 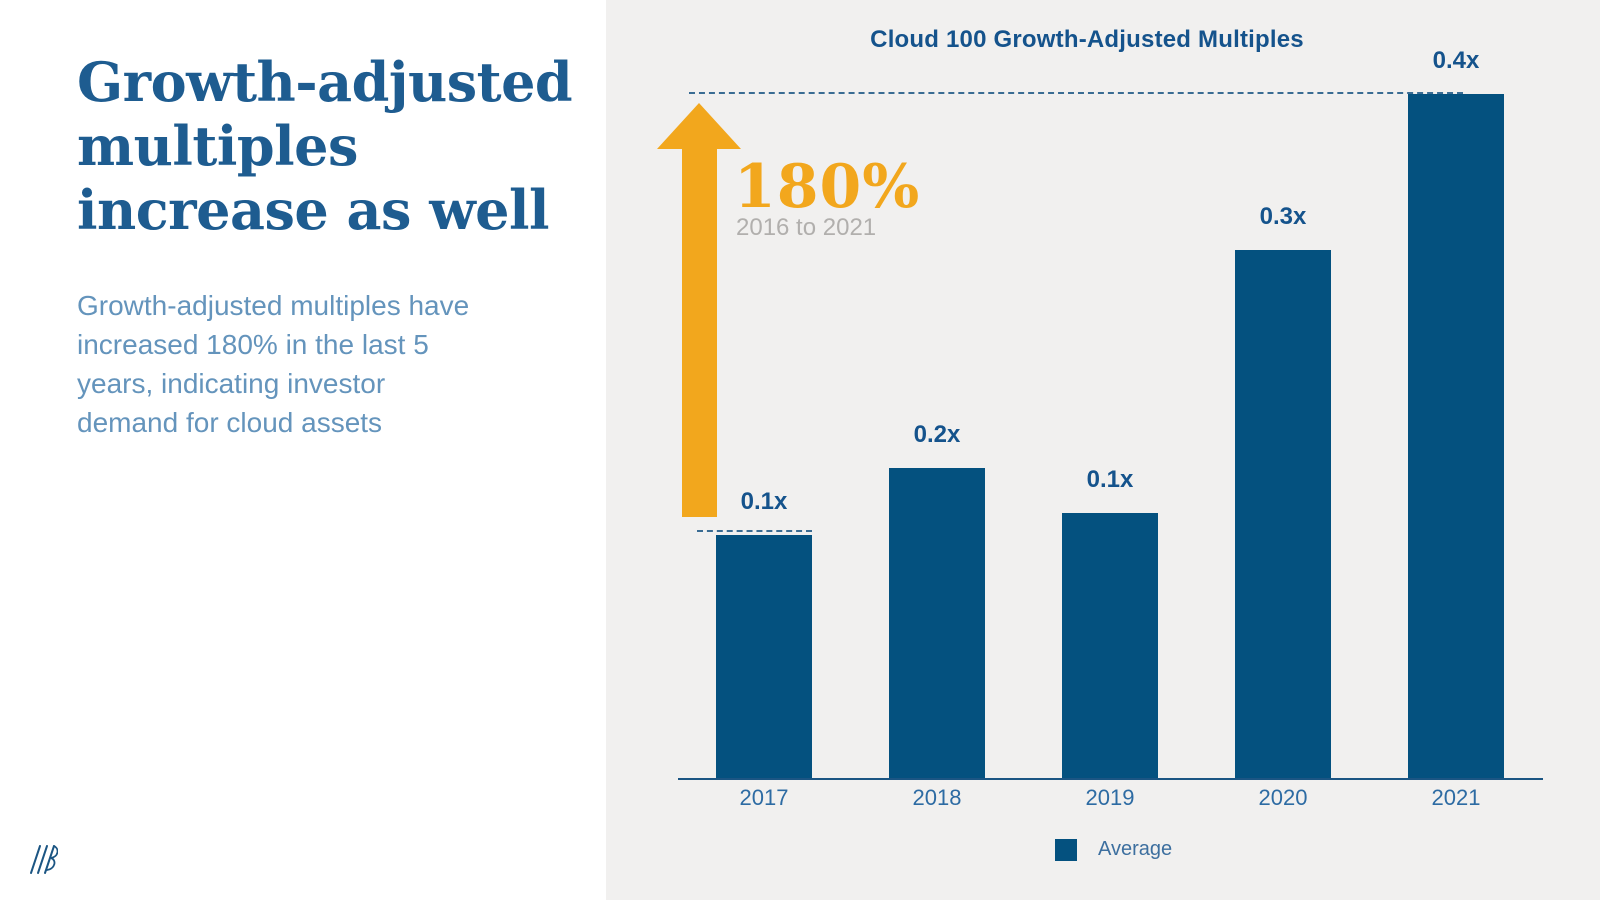 I want to click on bar-2019, so click(x=1110, y=646).